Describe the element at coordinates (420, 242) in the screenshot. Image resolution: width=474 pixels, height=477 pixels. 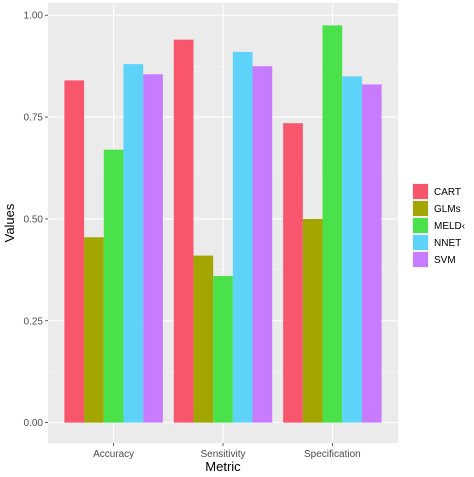
I see `legend-key-nnet` at that location.